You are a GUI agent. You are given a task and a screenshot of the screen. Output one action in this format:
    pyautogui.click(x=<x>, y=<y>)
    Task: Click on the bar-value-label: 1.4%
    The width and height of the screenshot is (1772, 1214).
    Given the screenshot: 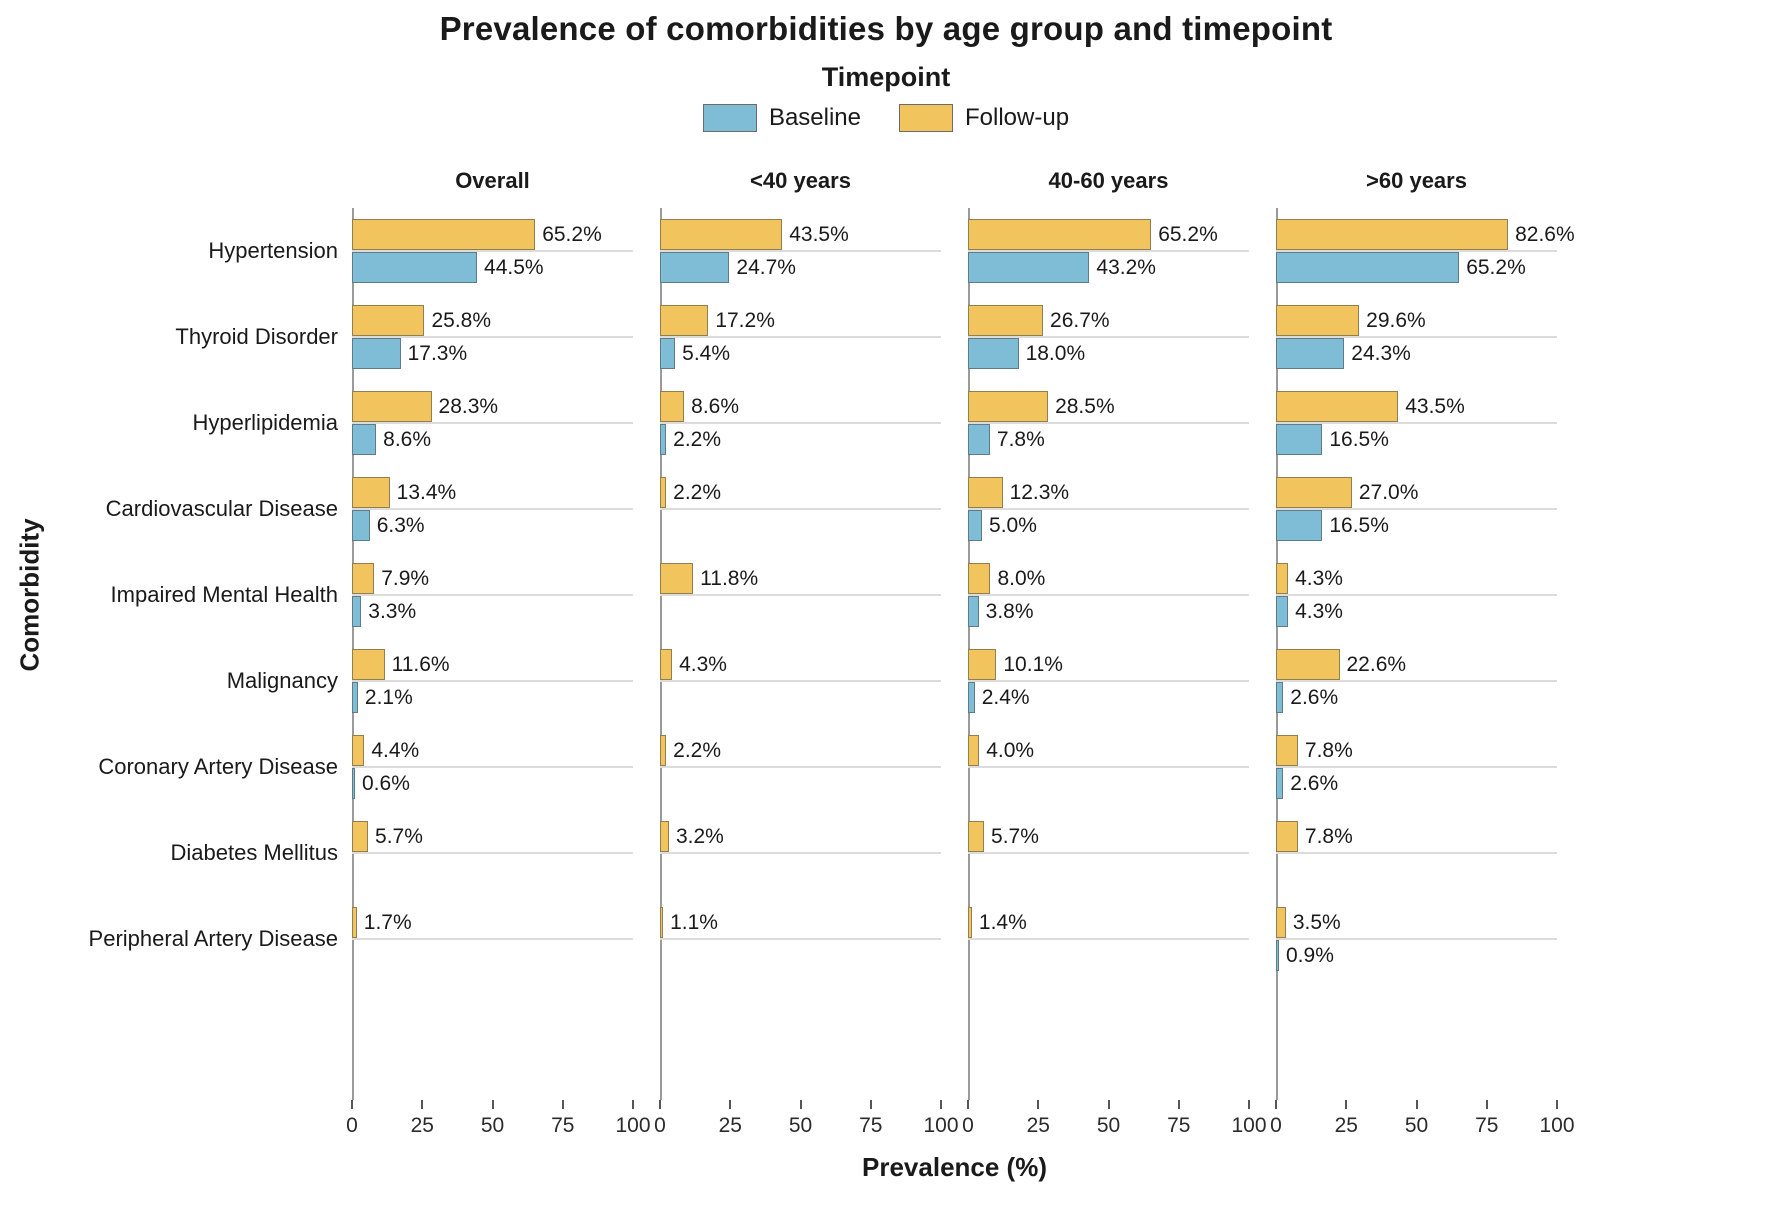 What is the action you would take?
    pyautogui.click(x=1002, y=922)
    